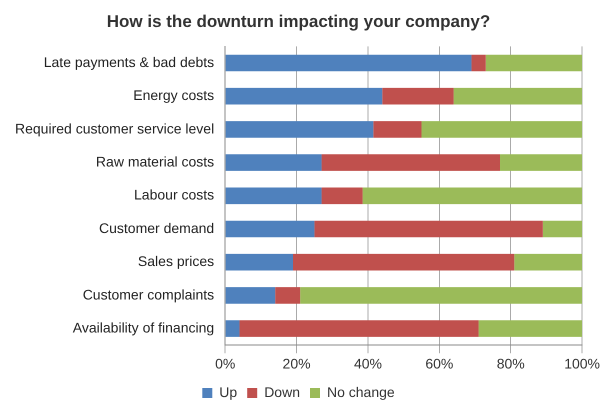  I want to click on y-tick-label: Raw material costs, so click(155, 161).